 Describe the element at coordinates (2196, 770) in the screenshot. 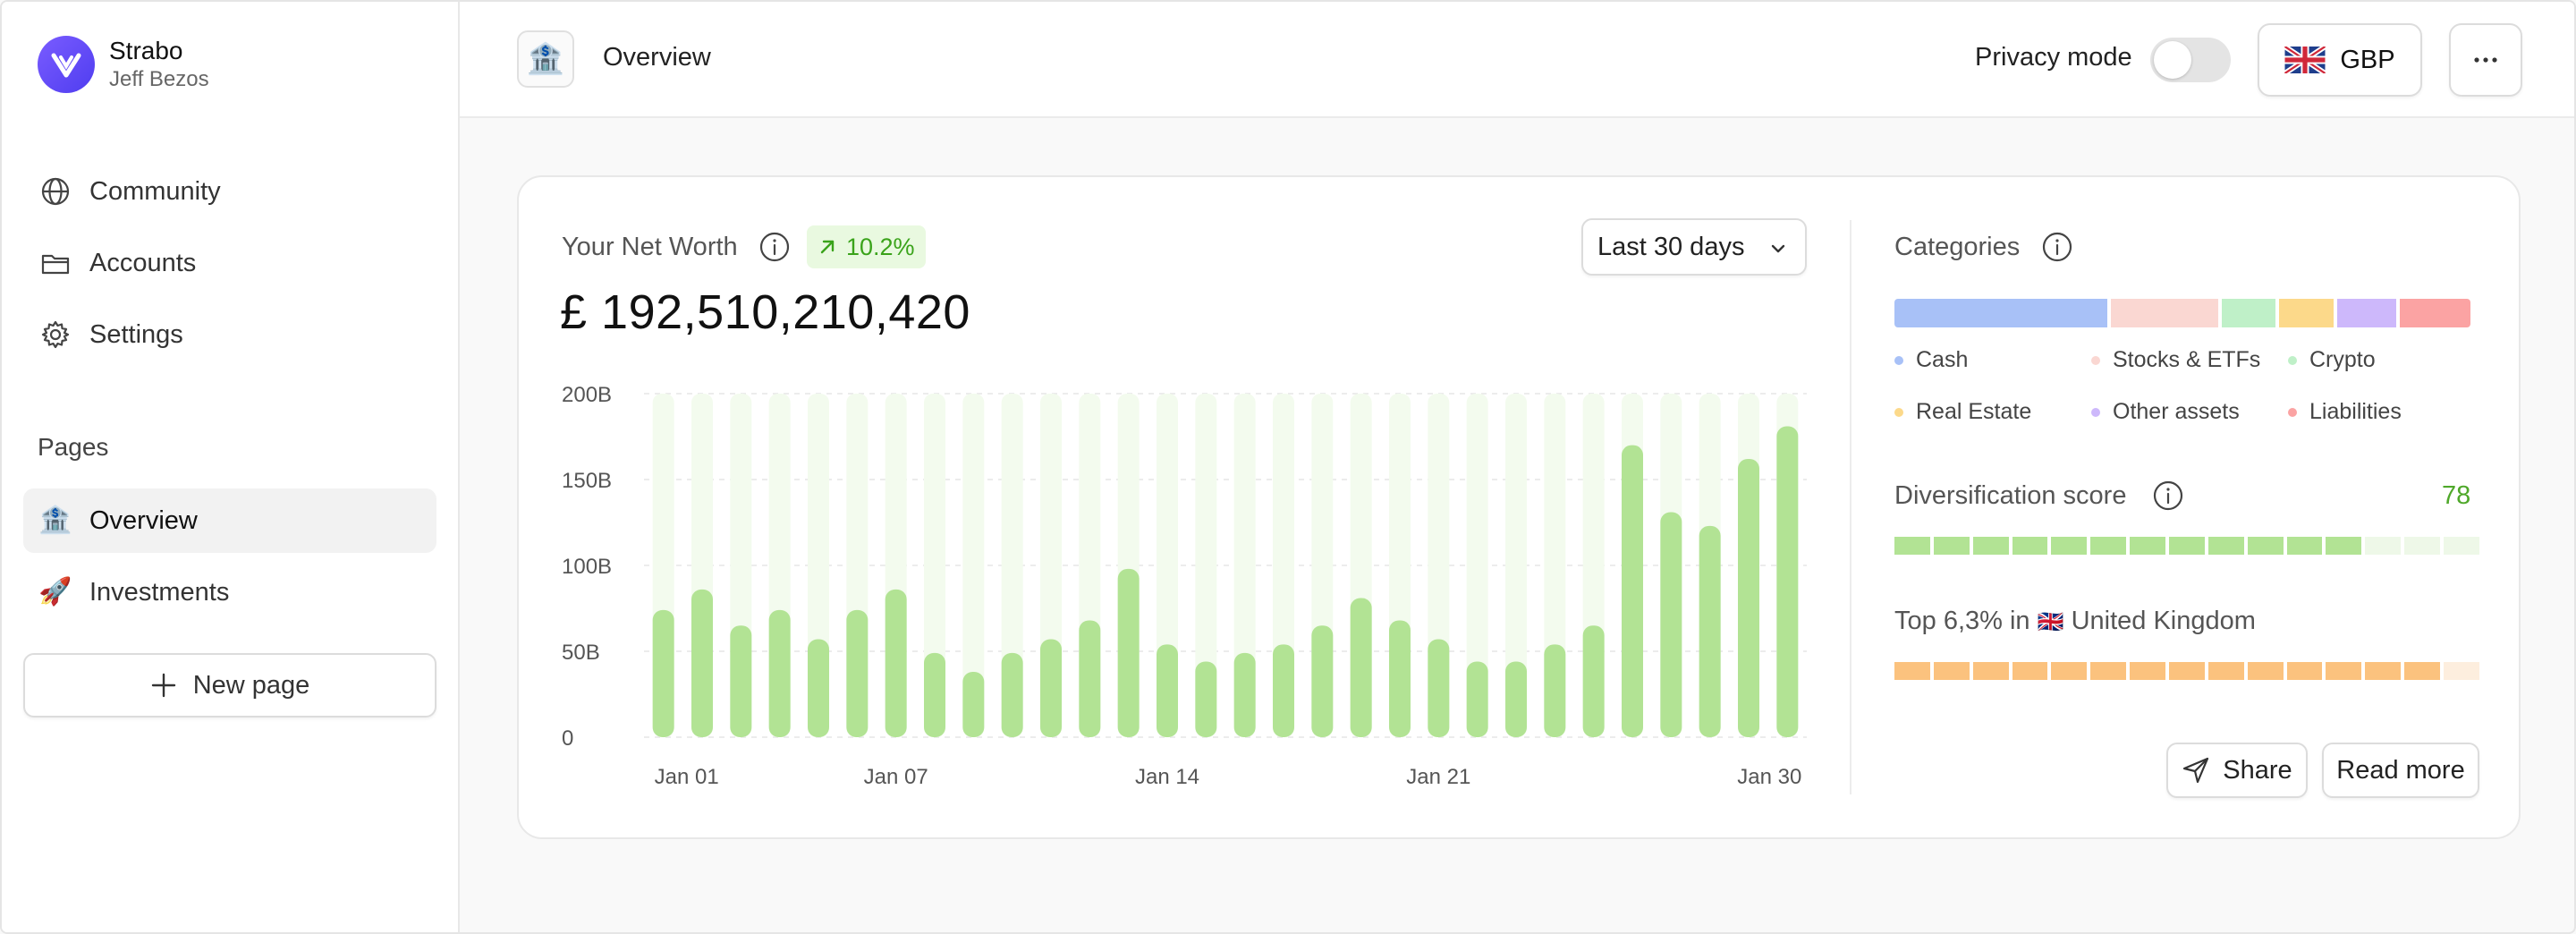

I see `send-icon` at that location.